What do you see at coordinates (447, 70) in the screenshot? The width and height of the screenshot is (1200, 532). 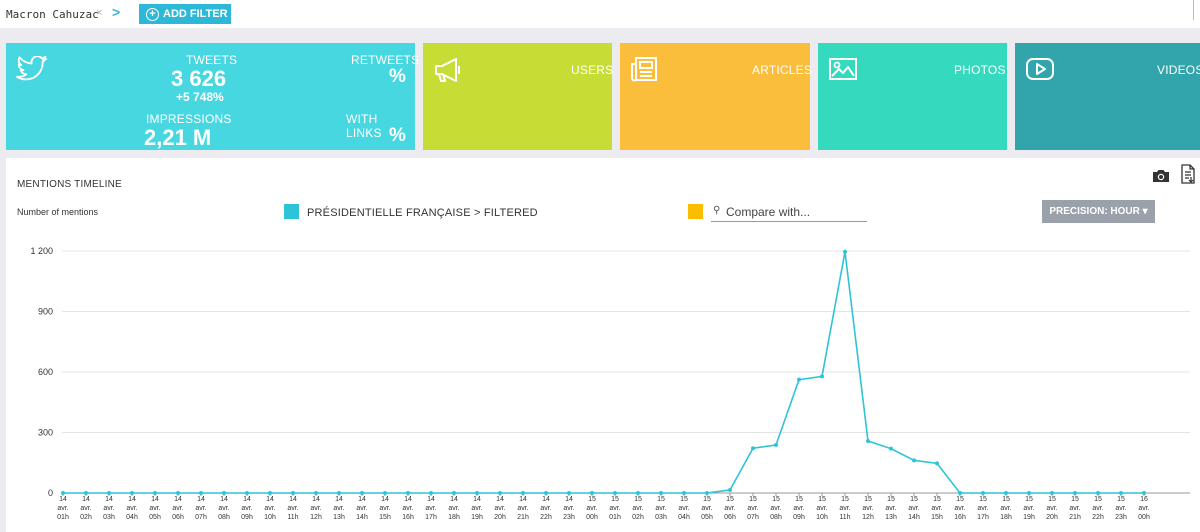 I see `megaphone-icon` at bounding box center [447, 70].